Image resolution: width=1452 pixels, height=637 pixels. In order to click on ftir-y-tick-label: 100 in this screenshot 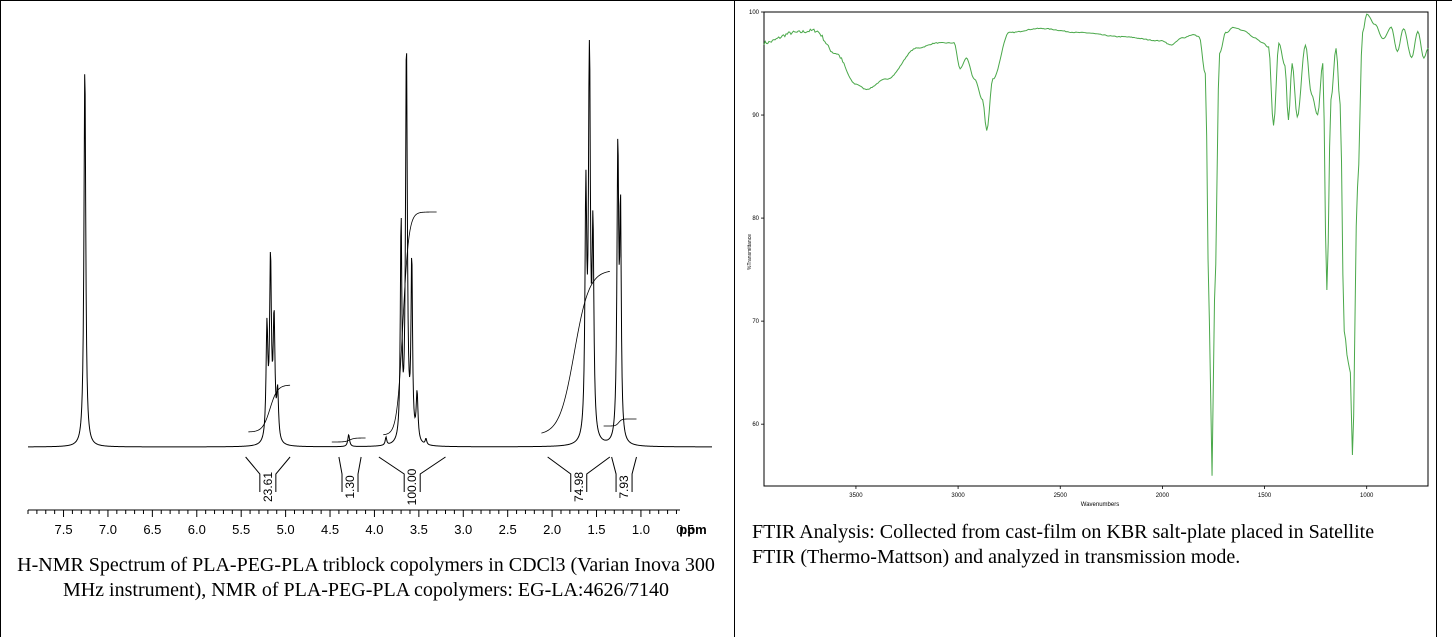, I will do `click(754, 13)`.